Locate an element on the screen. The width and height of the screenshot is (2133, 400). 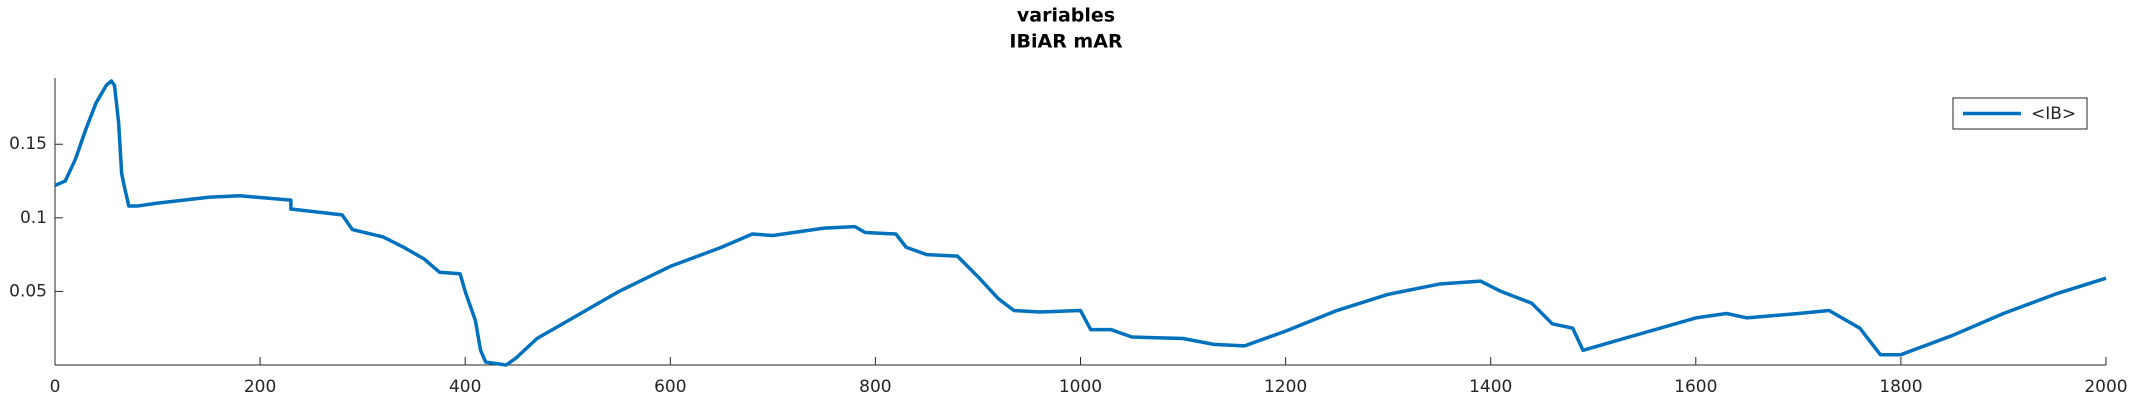
y-tick-label: 0.05 is located at coordinates (28, 291).